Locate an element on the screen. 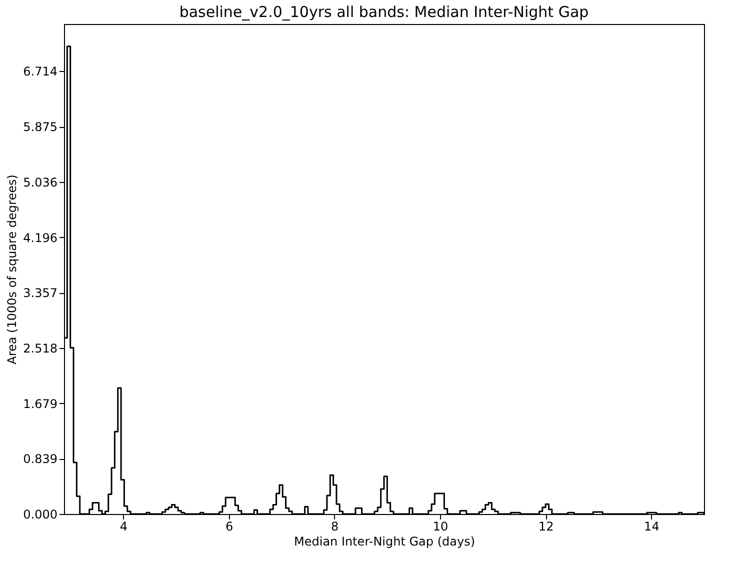  y-tick-label: 3.357 is located at coordinates (40, 293).